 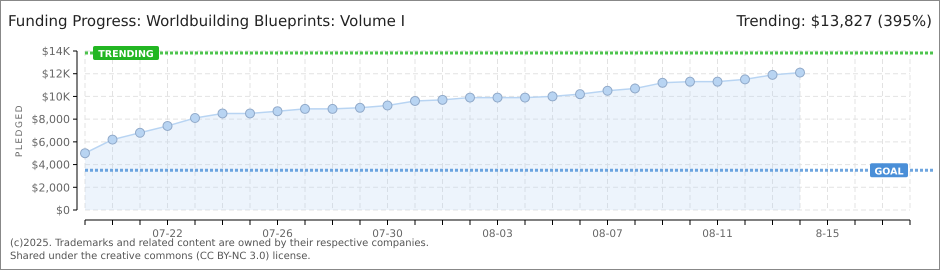 I want to click on y-tick-label: $4,000, so click(x=51, y=165).